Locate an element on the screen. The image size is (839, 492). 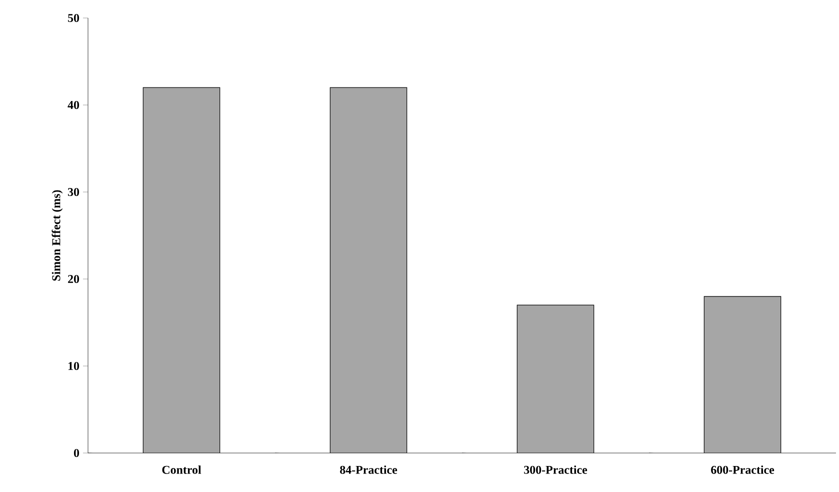
x-tick-label: 84-Practice is located at coordinates (369, 469).